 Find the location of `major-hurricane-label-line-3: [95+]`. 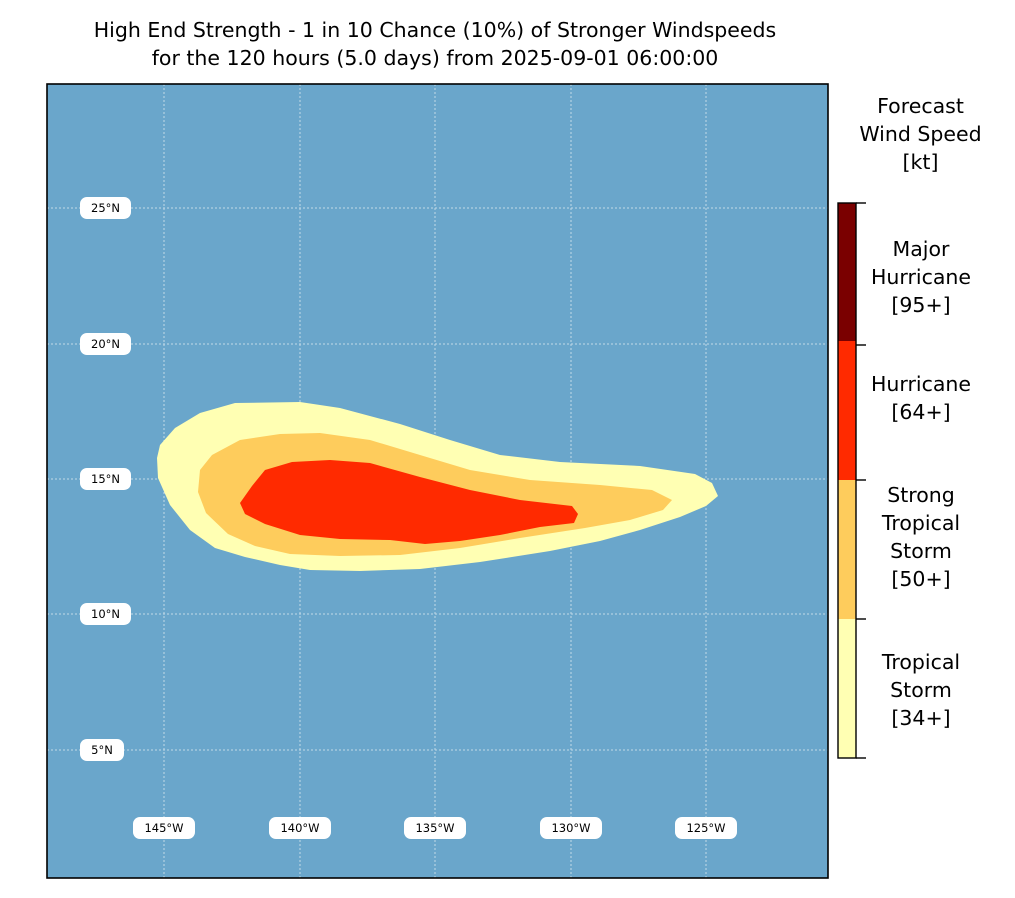

major-hurricane-label-line-3: [95+] is located at coordinates (921, 305).